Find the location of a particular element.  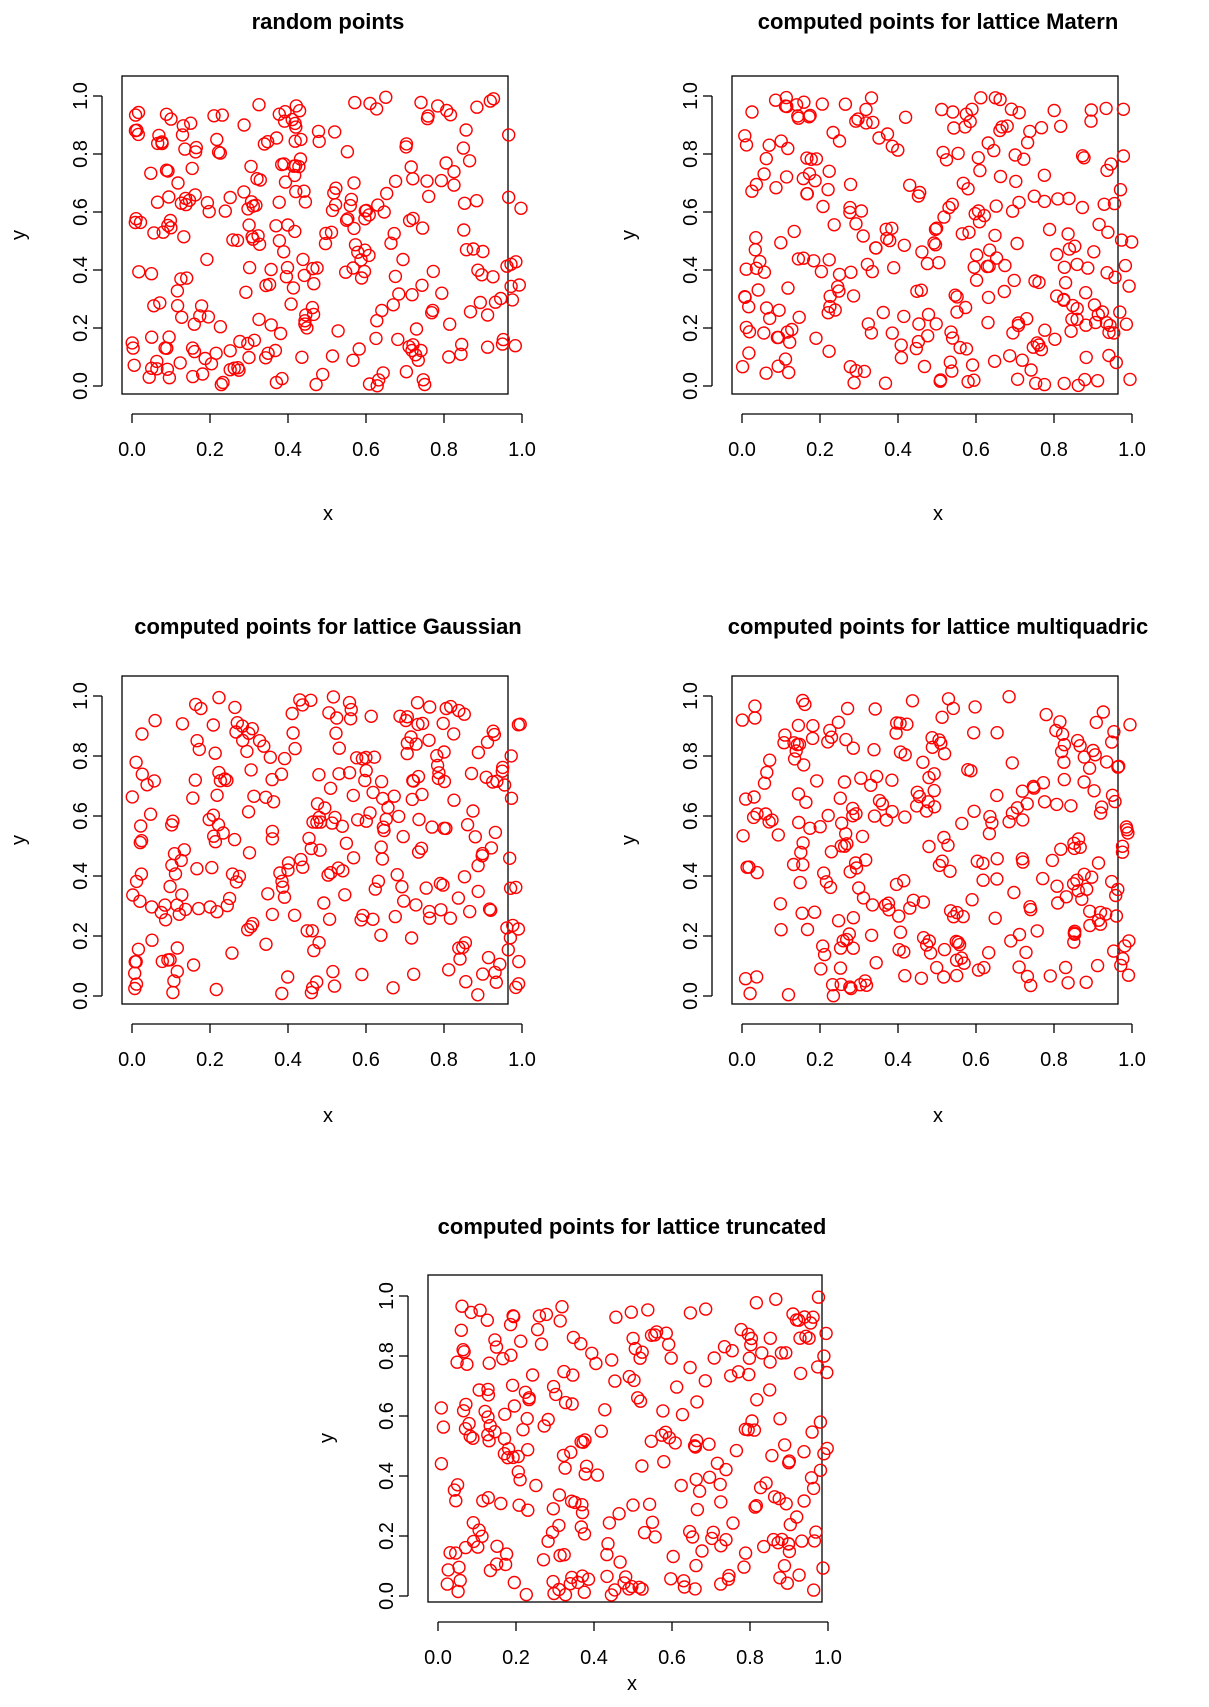

plot-frame is located at coordinates (315, 840).